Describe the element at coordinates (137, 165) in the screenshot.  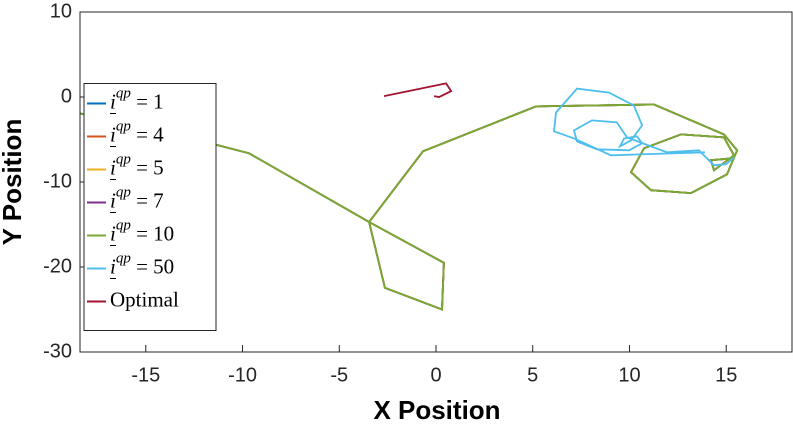
I see `legend-label: iqp = 5` at that location.